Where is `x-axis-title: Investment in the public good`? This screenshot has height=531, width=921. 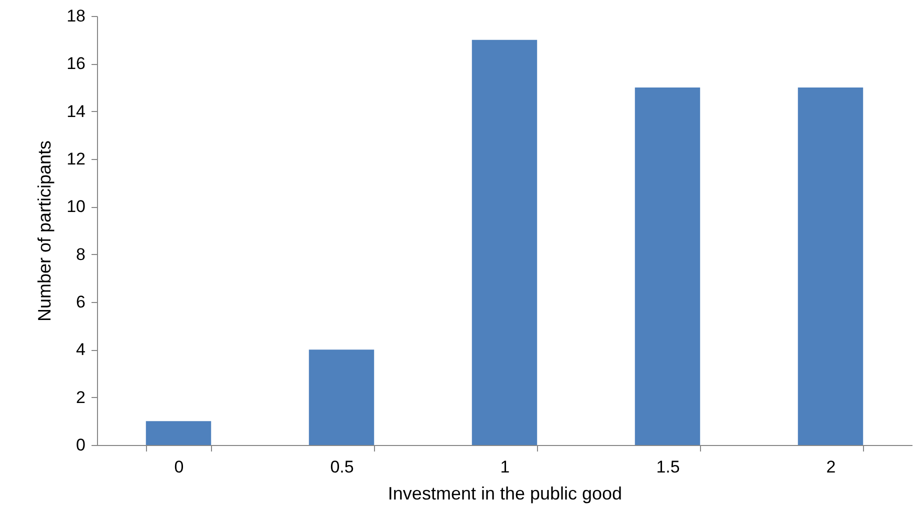
x-axis-title: Investment in the public good is located at coordinates (505, 494).